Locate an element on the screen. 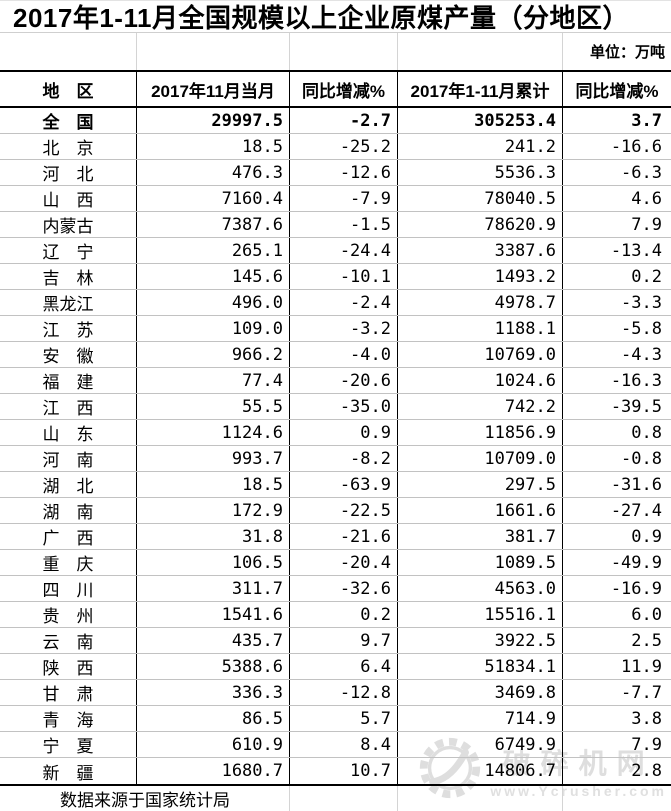 This screenshot has width=671, height=811. cum-yoy-cell: -4.3 is located at coordinates (641, 354).